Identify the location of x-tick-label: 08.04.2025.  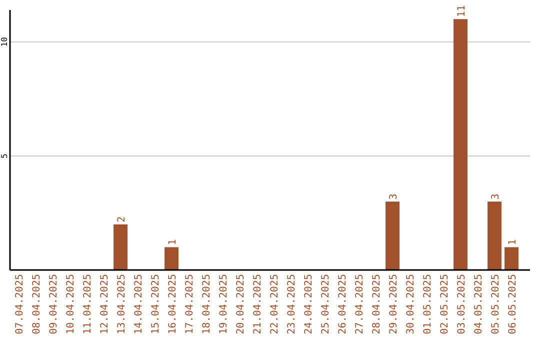
(37, 304).